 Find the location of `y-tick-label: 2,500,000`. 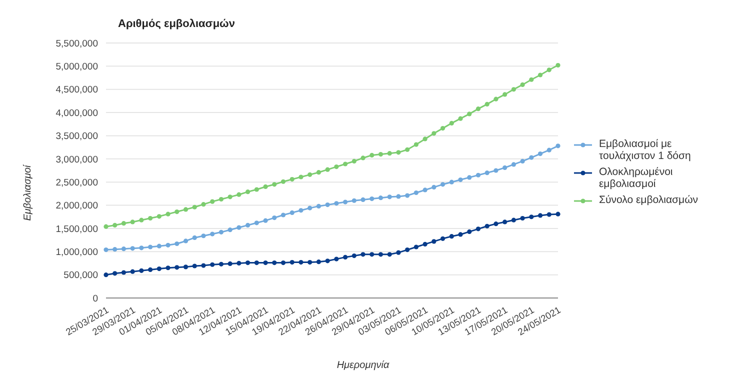

y-tick-label: 2,500,000 is located at coordinates (77, 182).